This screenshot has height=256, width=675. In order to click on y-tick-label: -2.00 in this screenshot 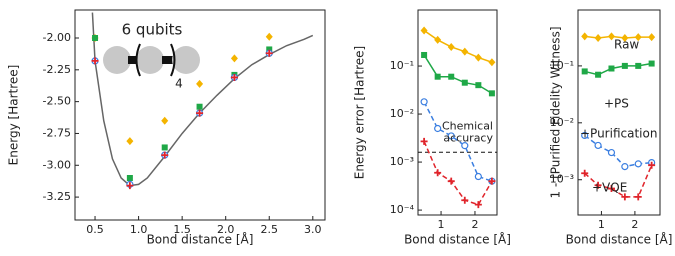, I will do `click(57, 37)`.